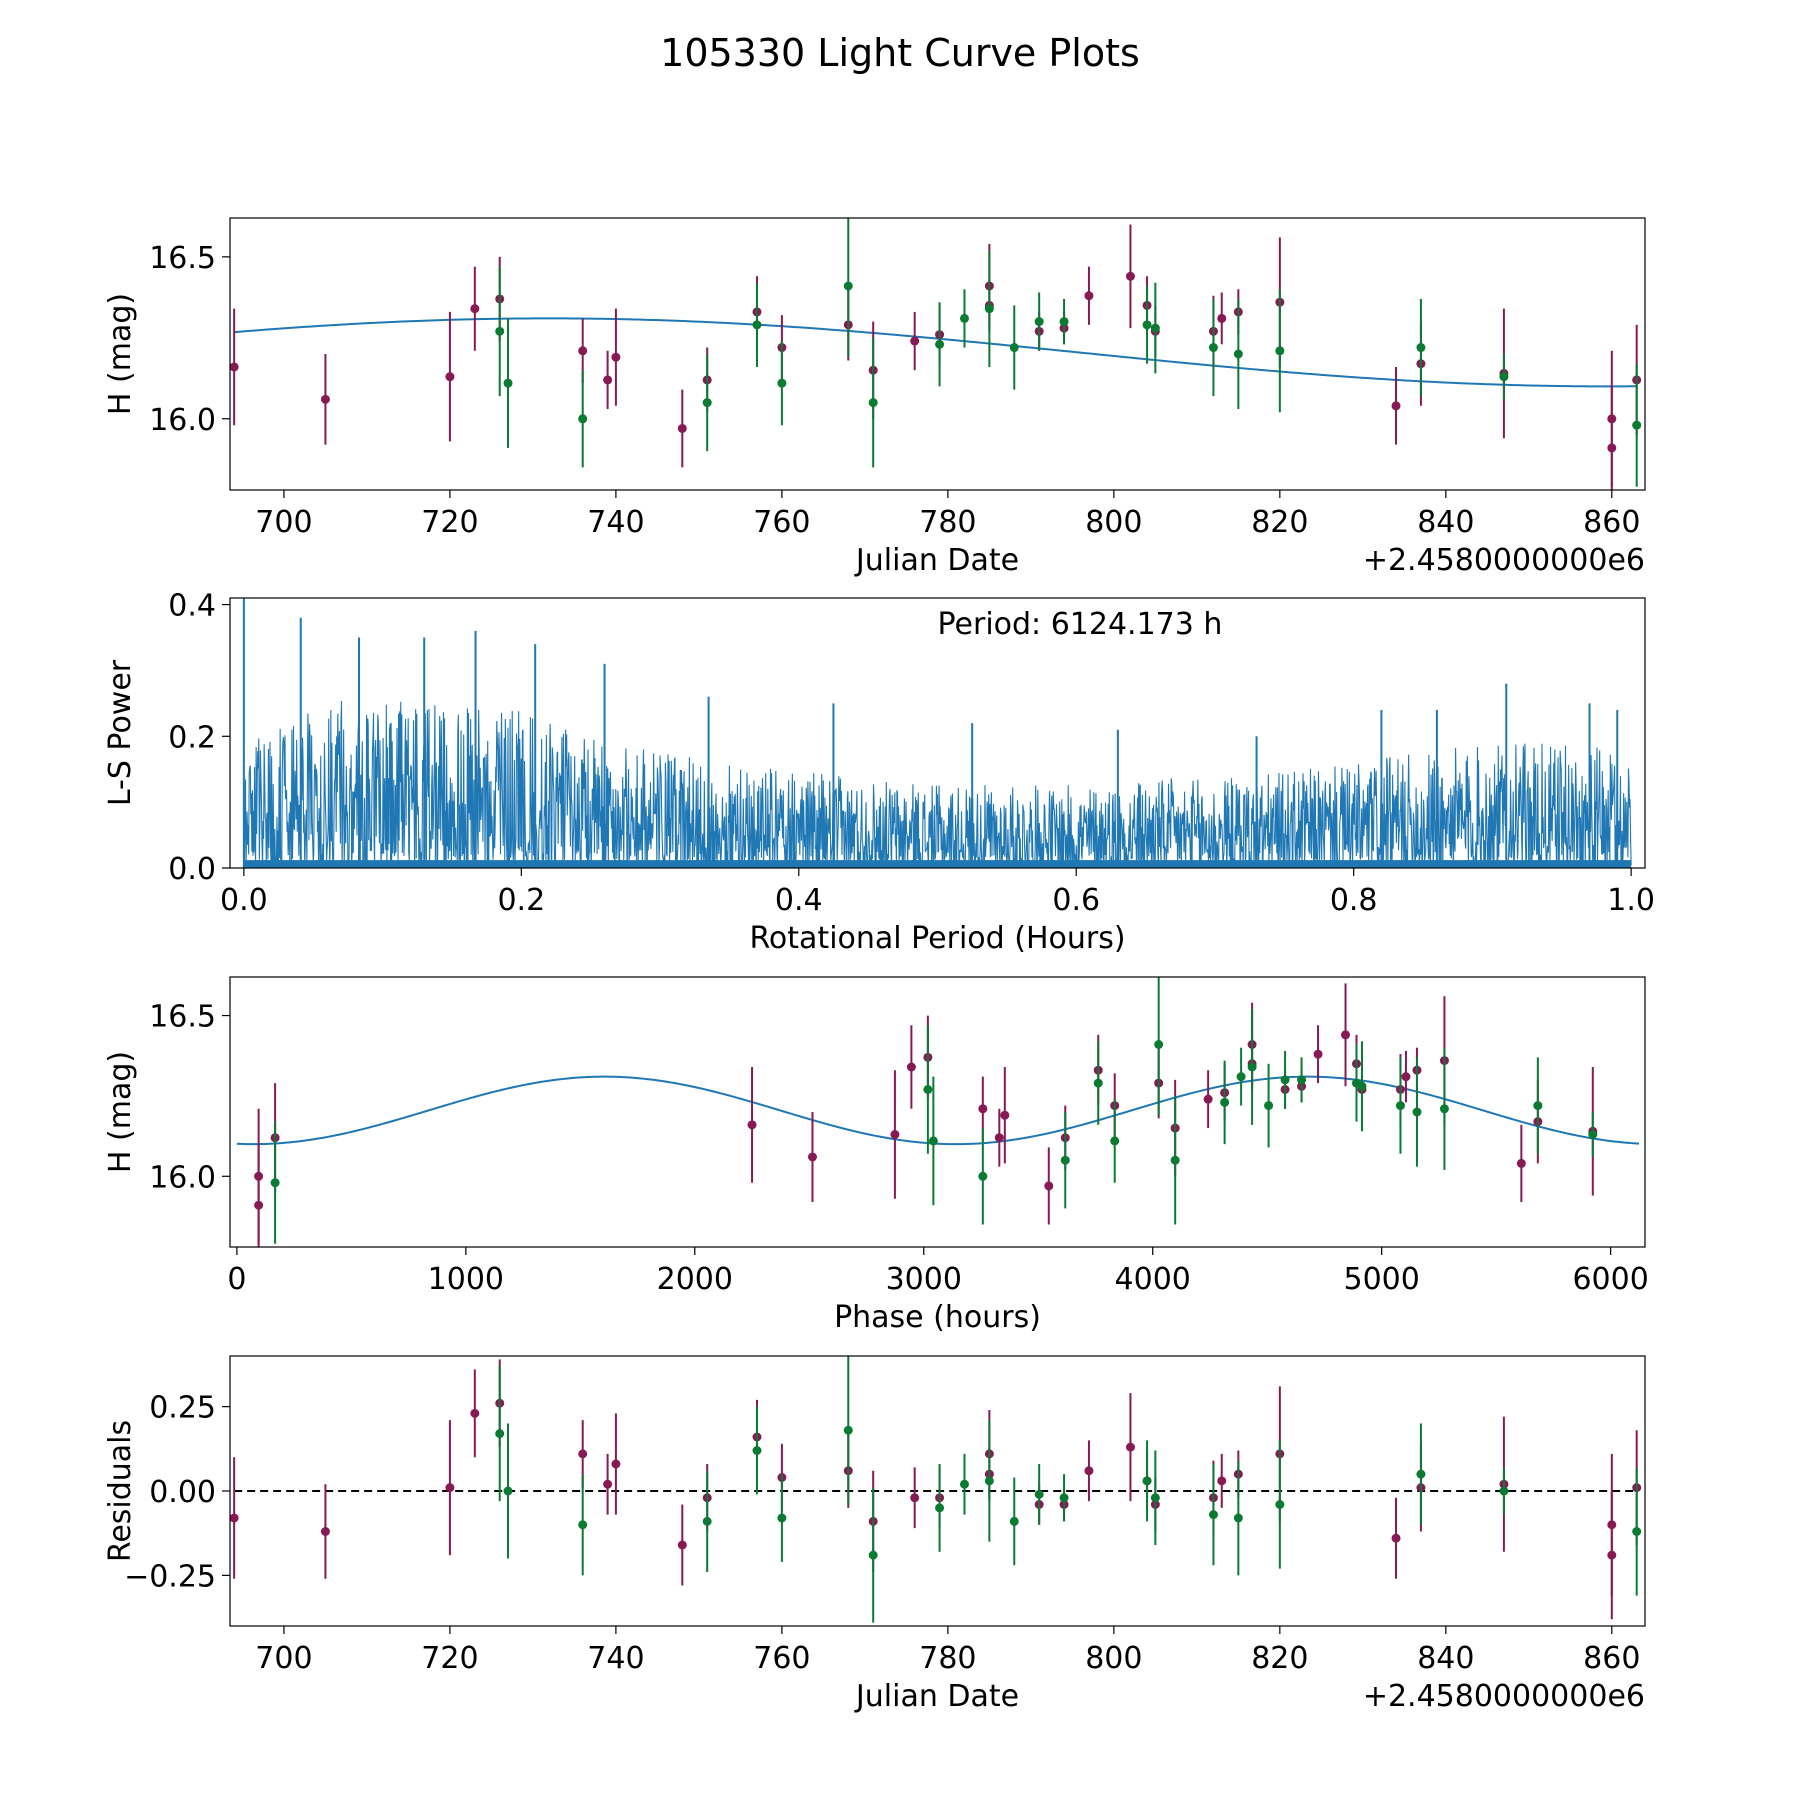  I want to click on spectrum-group, so click(937, 733).